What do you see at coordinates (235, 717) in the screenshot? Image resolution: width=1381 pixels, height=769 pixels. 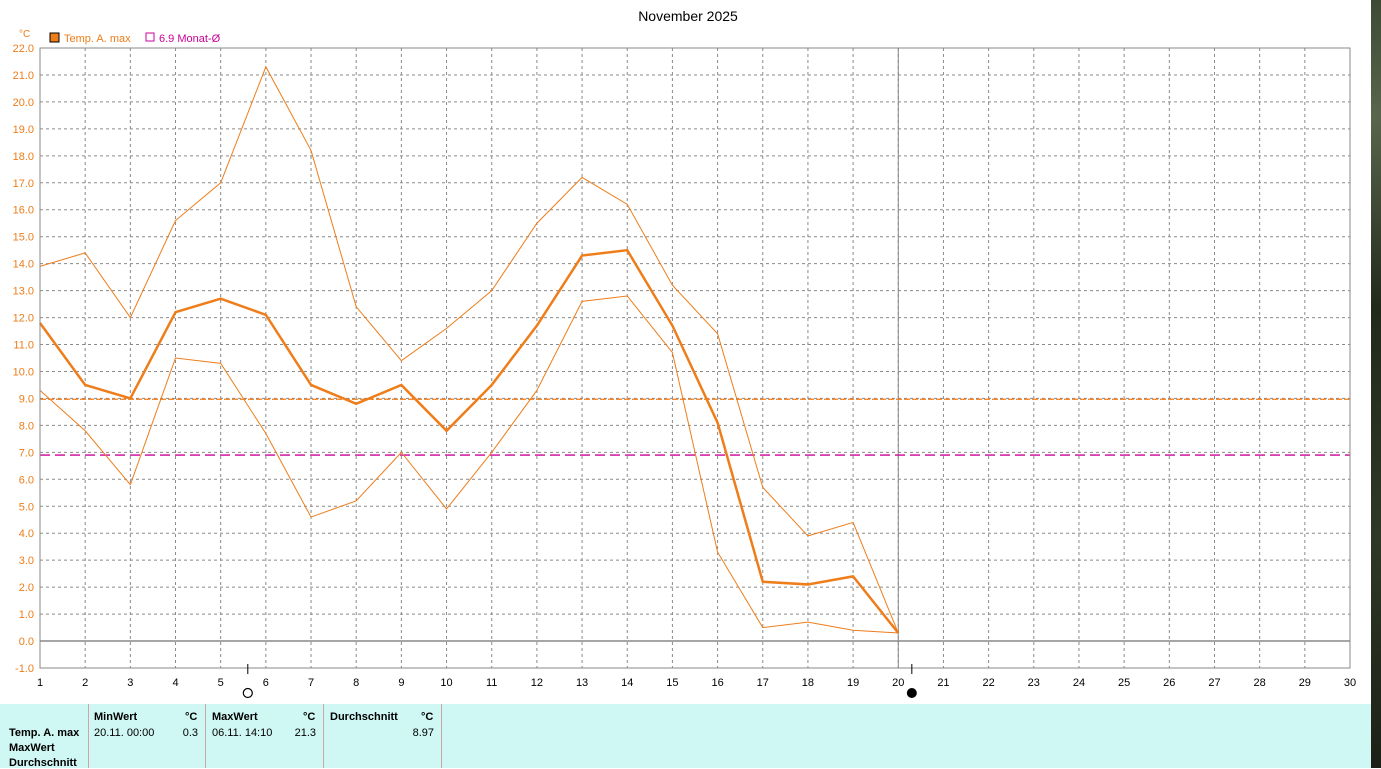 I see `max-header: MaxWert` at bounding box center [235, 717].